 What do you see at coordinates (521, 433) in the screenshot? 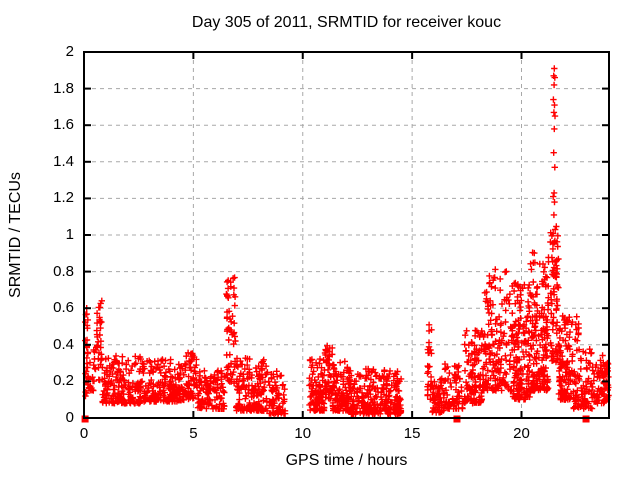
I see `x-tick-label: 20` at bounding box center [521, 433].